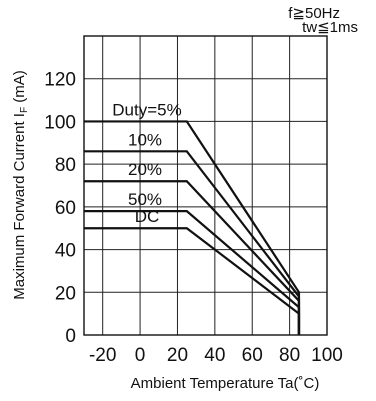  What do you see at coordinates (65, 251) in the screenshot?
I see `y-tick-label: 40` at bounding box center [65, 251].